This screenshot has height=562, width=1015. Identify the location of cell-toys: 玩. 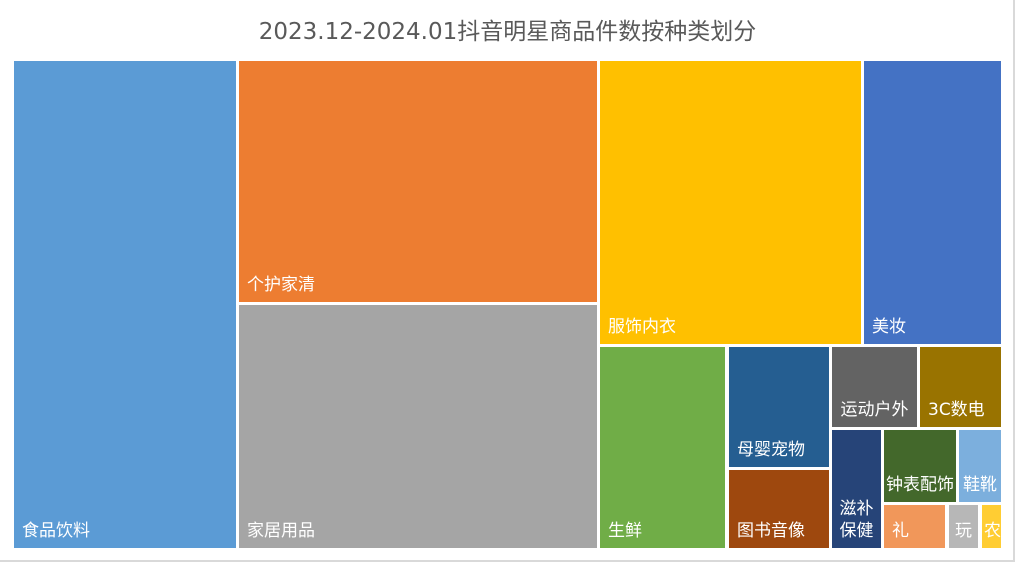
(963, 526).